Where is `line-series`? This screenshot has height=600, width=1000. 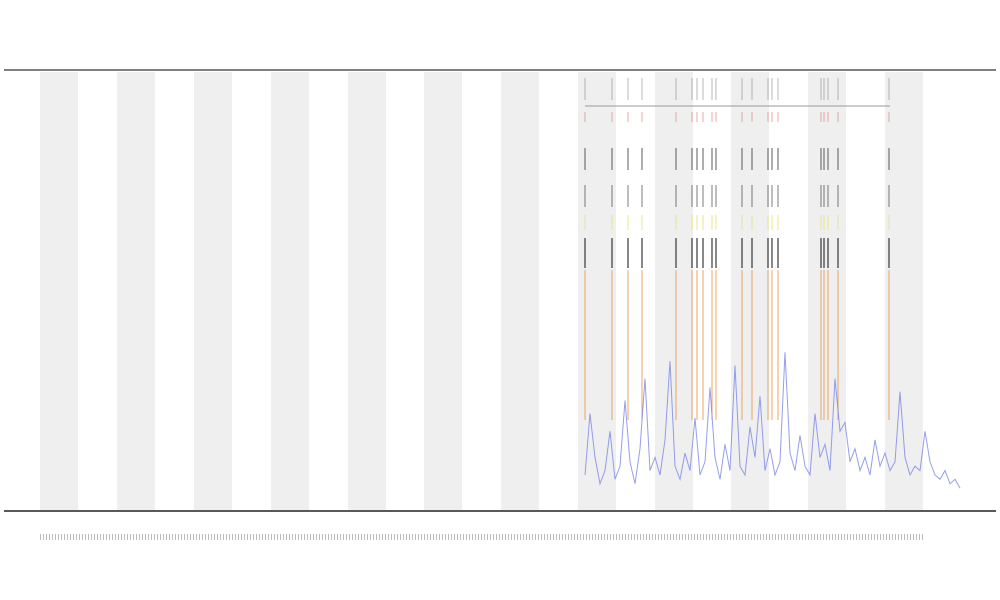
line-series is located at coordinates (772, 420).